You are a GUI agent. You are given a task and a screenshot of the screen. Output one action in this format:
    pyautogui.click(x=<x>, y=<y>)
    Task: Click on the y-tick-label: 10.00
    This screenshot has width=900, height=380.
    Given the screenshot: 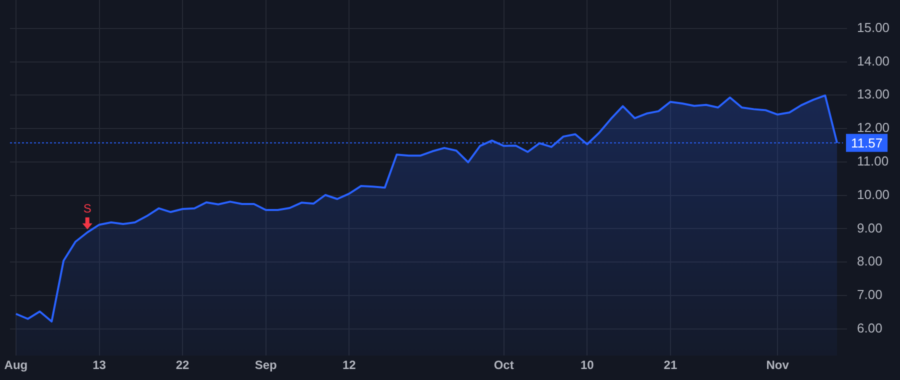 What is the action you would take?
    pyautogui.click(x=873, y=194)
    